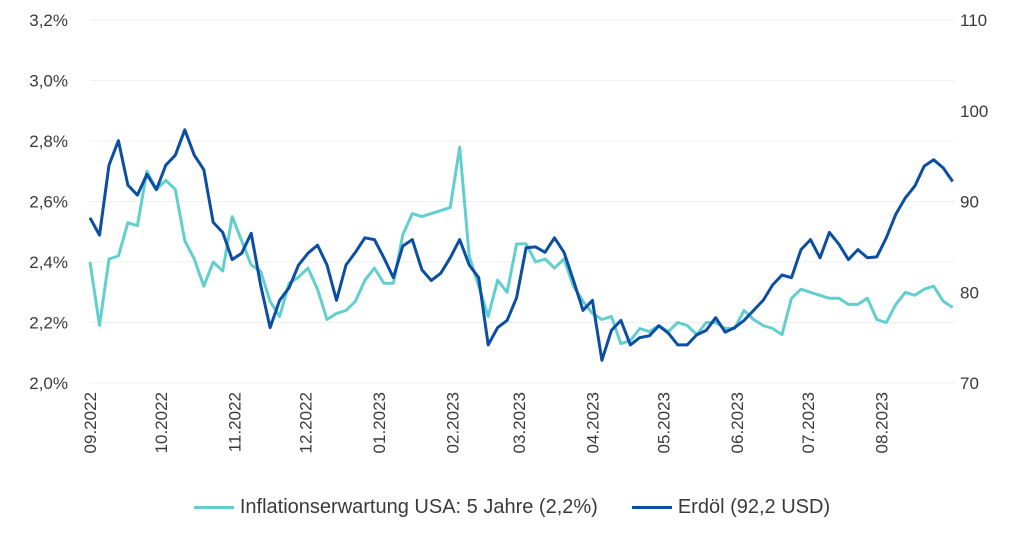 The height and width of the screenshot is (546, 1024). I want to click on left-tick-label: 2,0%, so click(48, 383).